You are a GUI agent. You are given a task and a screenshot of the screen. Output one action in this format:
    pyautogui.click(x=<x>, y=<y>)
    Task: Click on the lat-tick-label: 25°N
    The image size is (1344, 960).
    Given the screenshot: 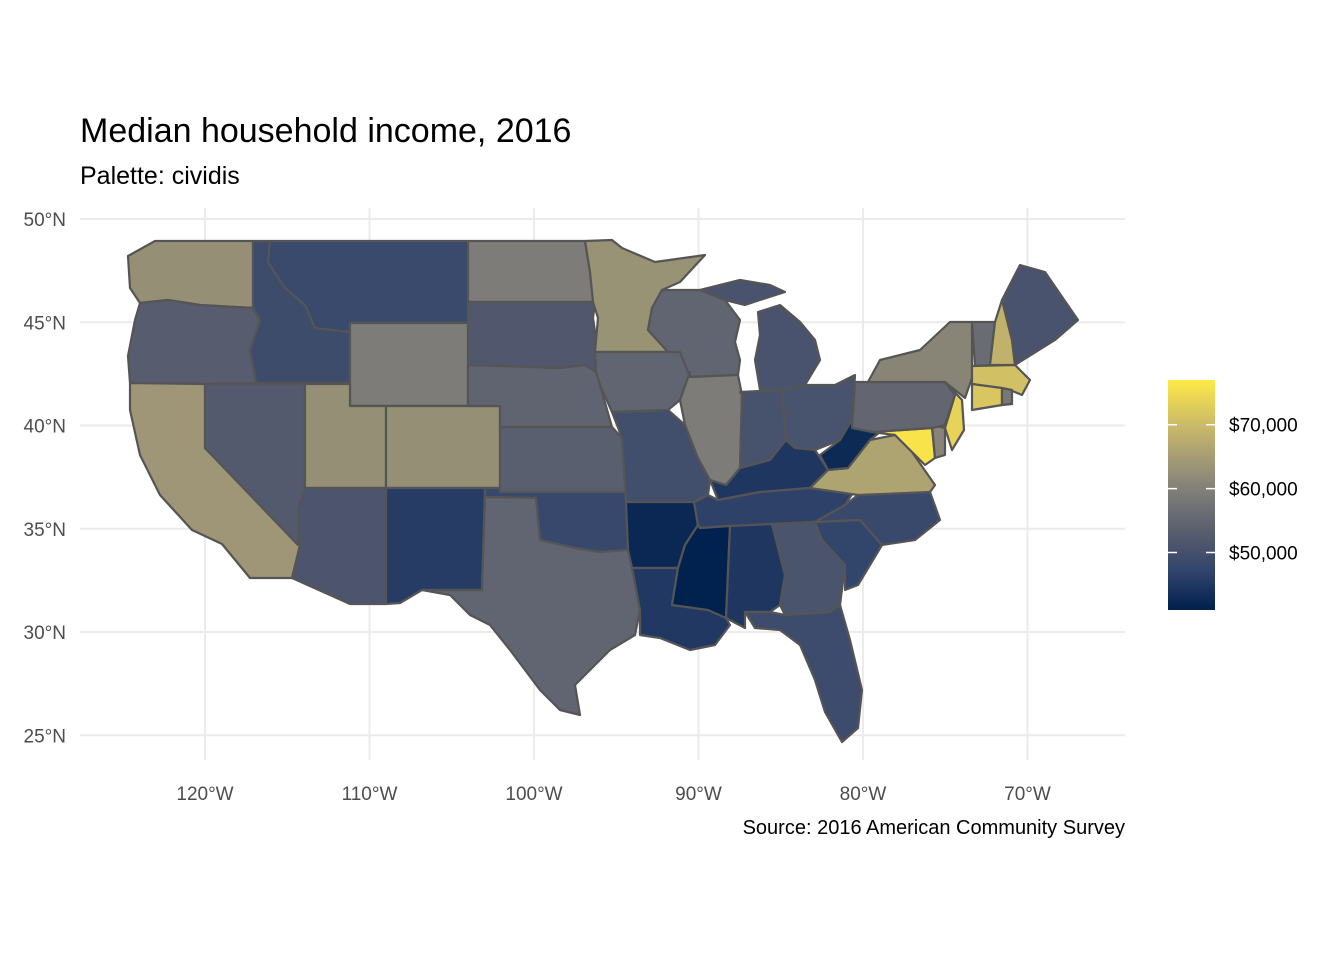 What is the action you would take?
    pyautogui.click(x=45, y=736)
    